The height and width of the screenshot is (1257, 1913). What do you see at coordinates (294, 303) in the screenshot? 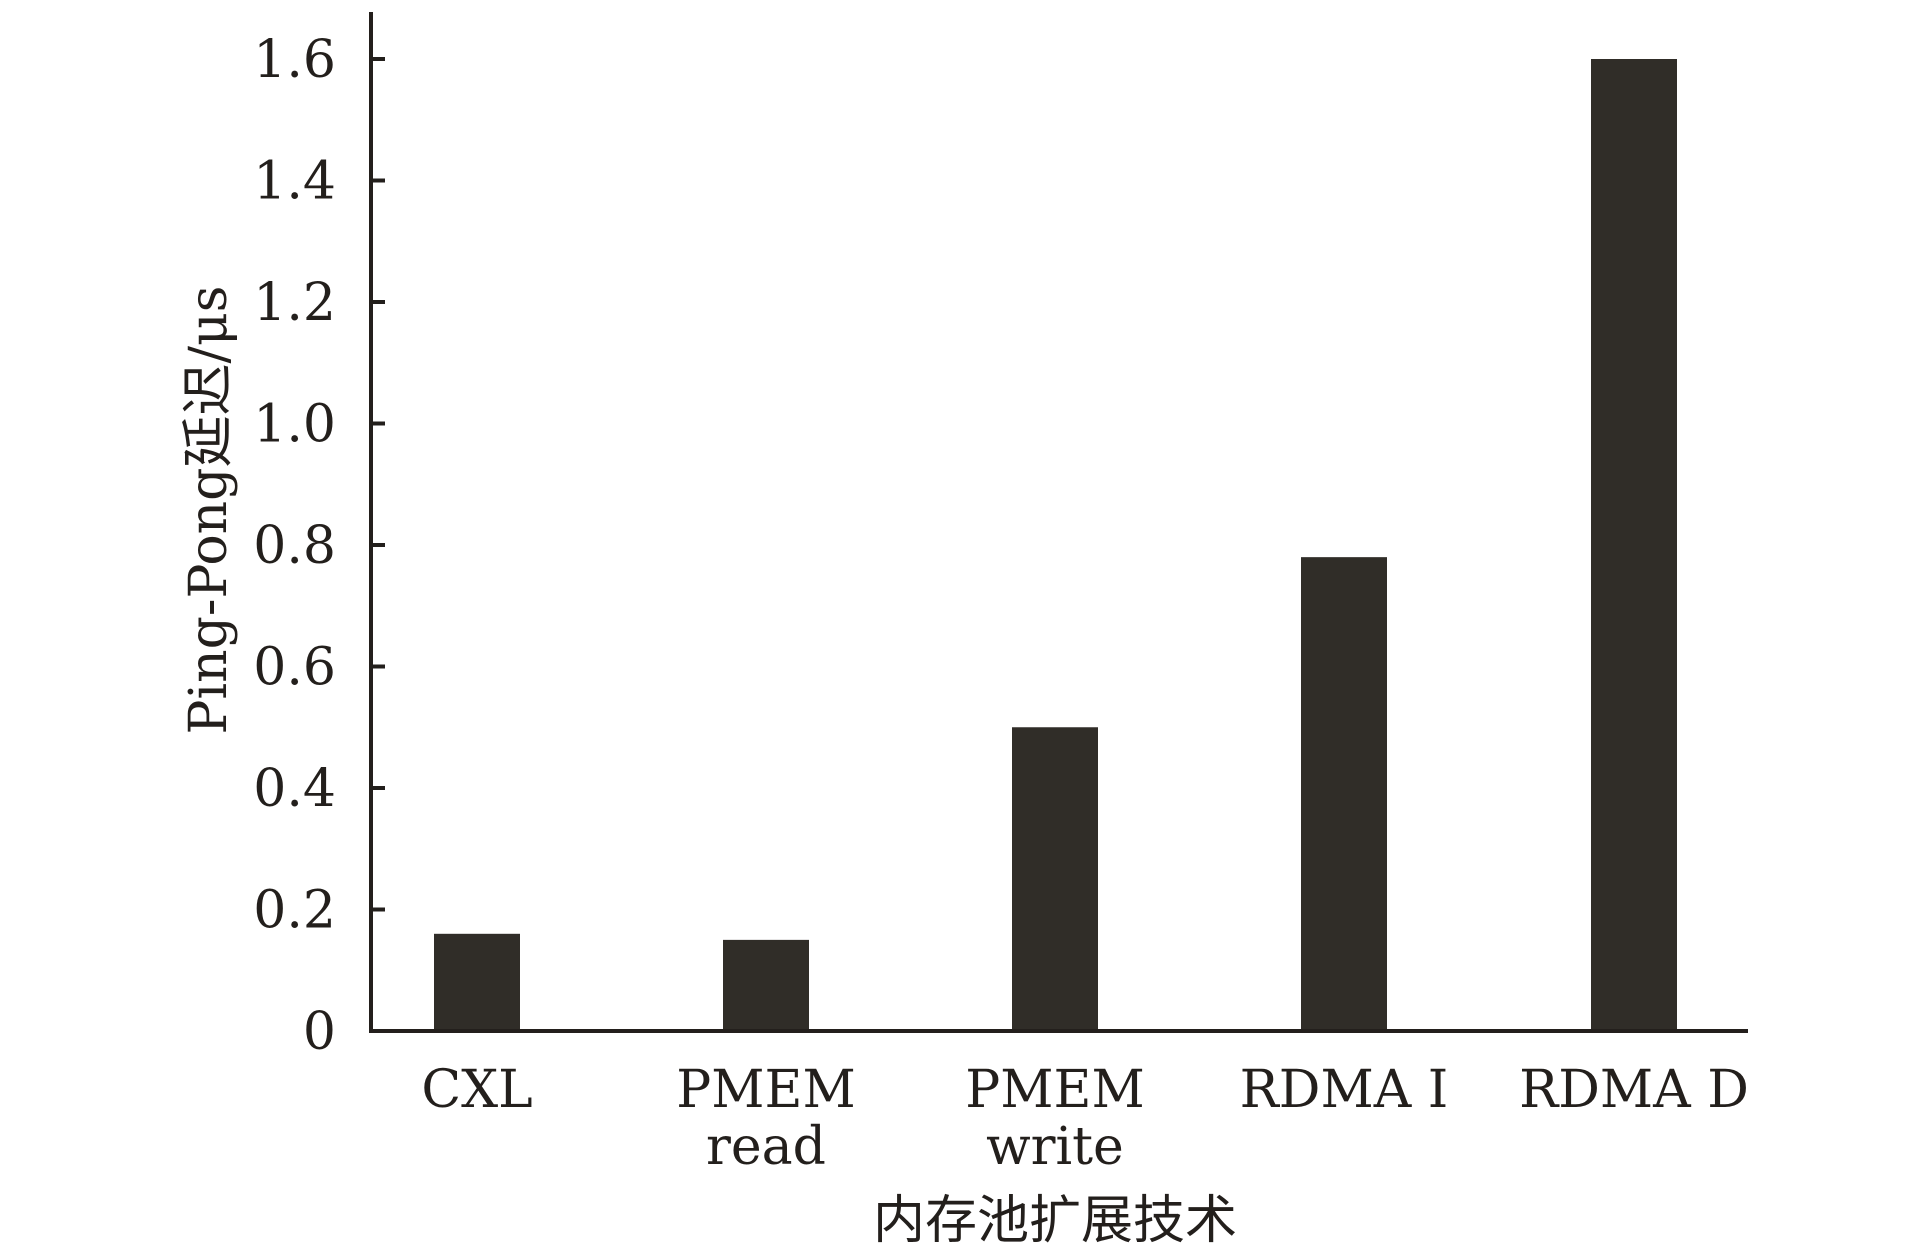
I see `y-tick-label: 1.2` at bounding box center [294, 303].